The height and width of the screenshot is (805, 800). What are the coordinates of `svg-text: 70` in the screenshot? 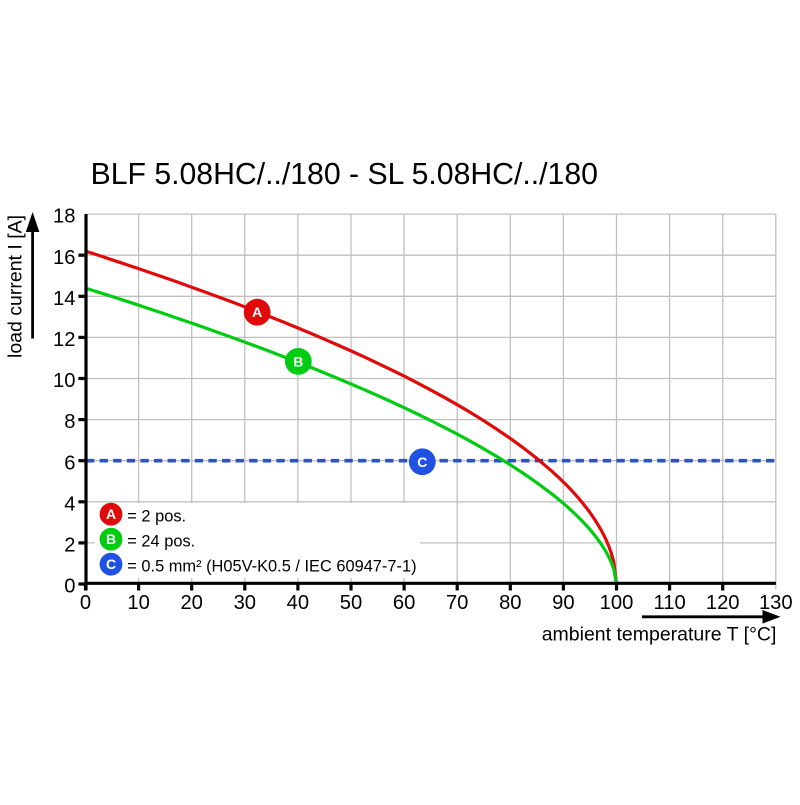 It's located at (457, 603).